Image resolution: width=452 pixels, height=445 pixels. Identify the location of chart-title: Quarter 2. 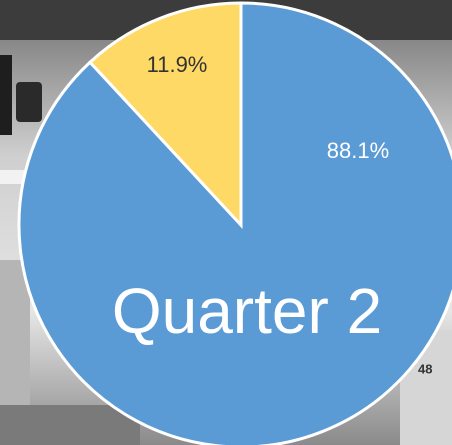
(247, 311).